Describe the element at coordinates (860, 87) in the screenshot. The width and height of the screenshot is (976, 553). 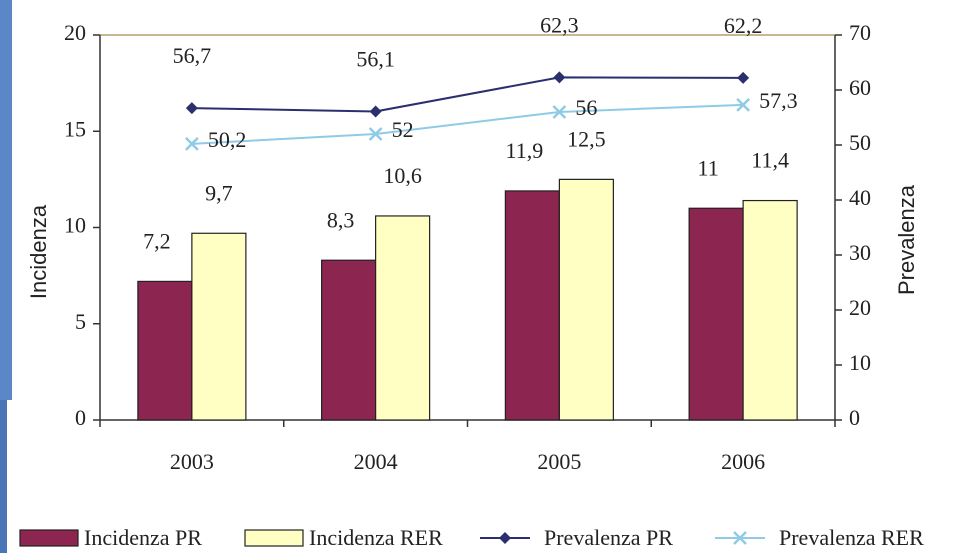
I see `y2-tick-label: 60` at that location.